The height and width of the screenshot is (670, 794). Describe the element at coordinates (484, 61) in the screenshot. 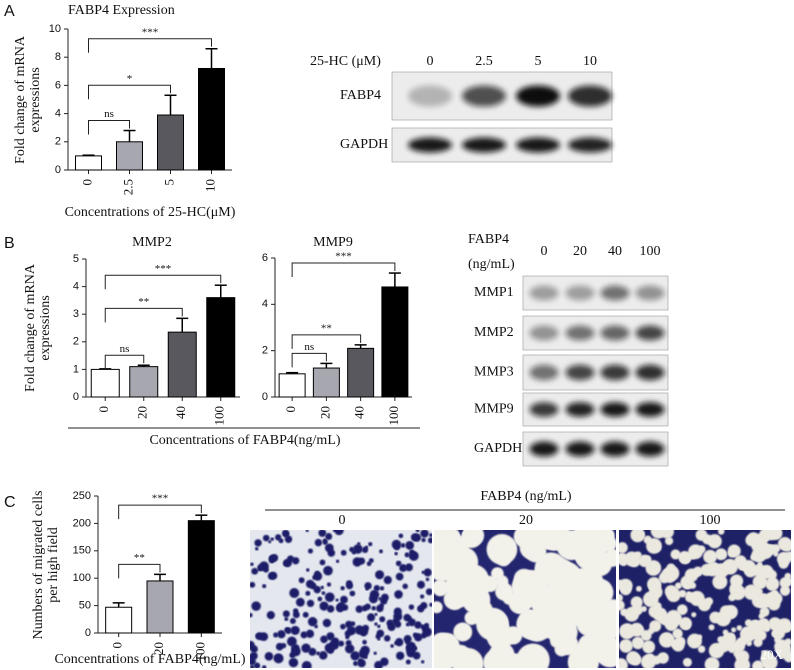

I see `blot-lane-label: 2.5` at that location.